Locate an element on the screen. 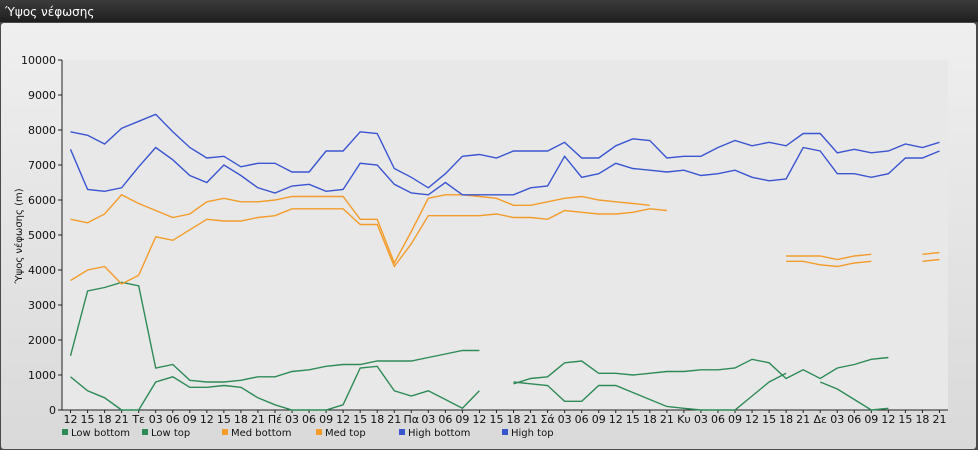 The height and width of the screenshot is (450, 978). y-tick-label: 2000 is located at coordinates (42, 340).